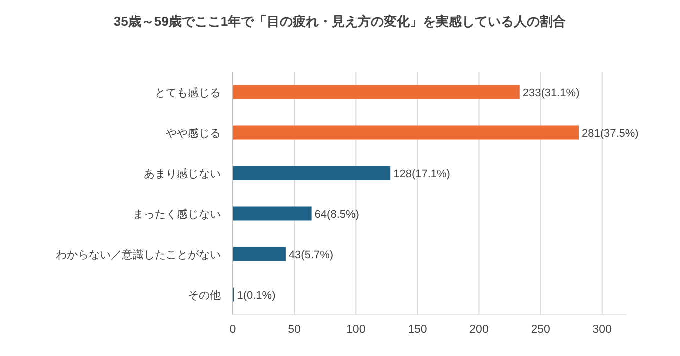 This screenshot has width=680, height=356. Describe the element at coordinates (610, 134) in the screenshot. I see `data-label: 281(37.5%)` at that location.